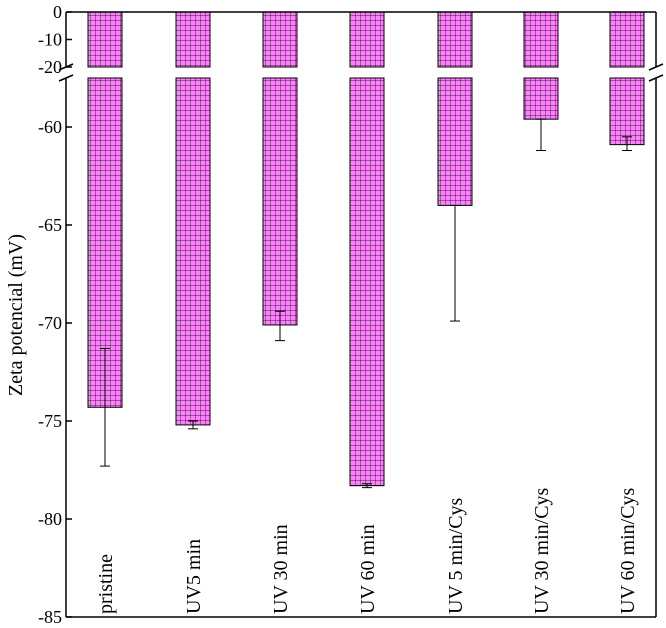  What do you see at coordinates (341, 39) in the screenshot?
I see `upper-segment: 0 -10 -20` at bounding box center [341, 39].